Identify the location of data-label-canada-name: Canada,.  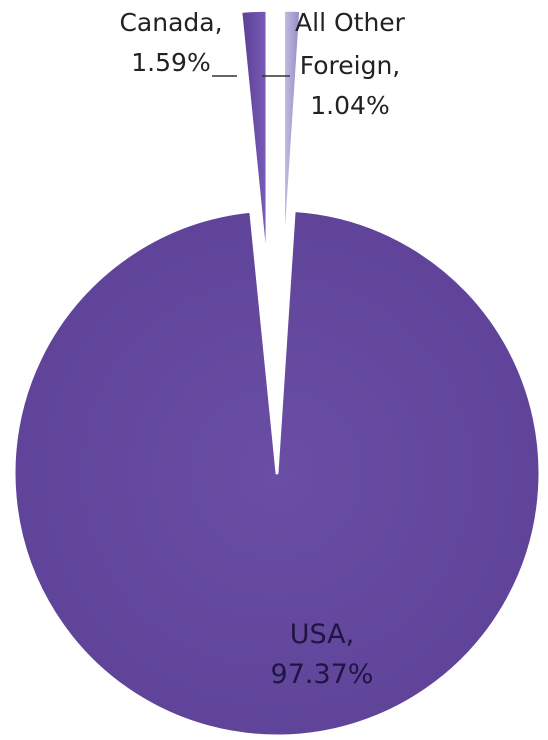
(170, 22).